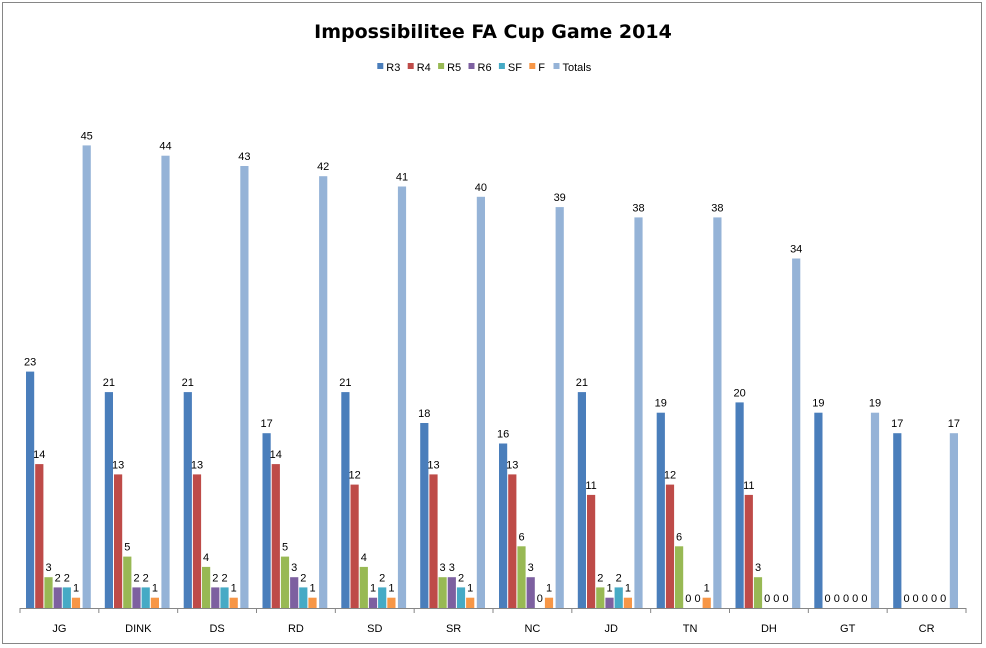  What do you see at coordinates (661, 404) in the screenshot?
I see `label-r3-tn: 19` at bounding box center [661, 404].